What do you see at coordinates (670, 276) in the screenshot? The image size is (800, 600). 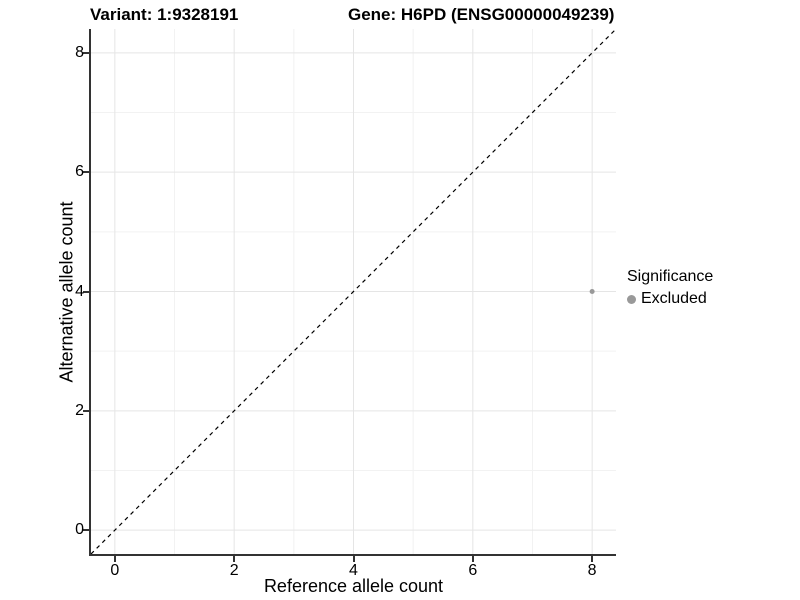 I see `legend-title: Significance` at bounding box center [670, 276].